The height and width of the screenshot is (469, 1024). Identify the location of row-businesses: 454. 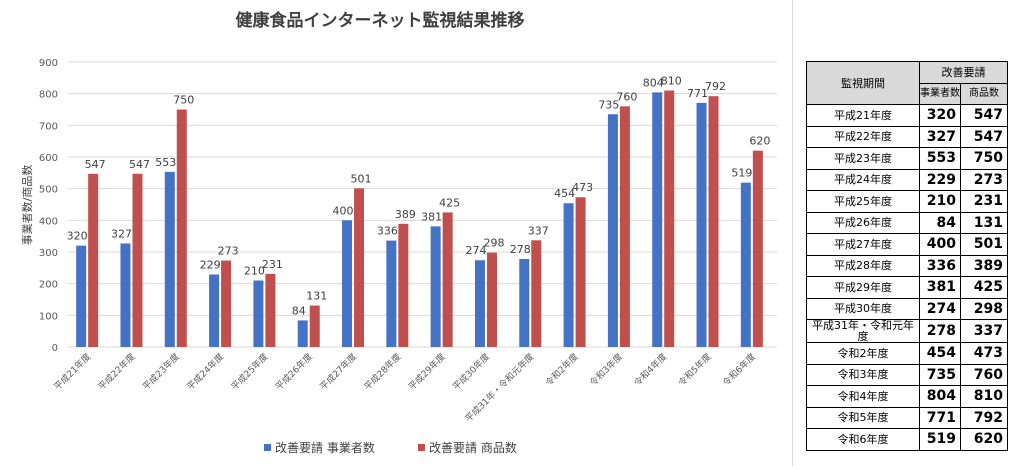
(940, 353).